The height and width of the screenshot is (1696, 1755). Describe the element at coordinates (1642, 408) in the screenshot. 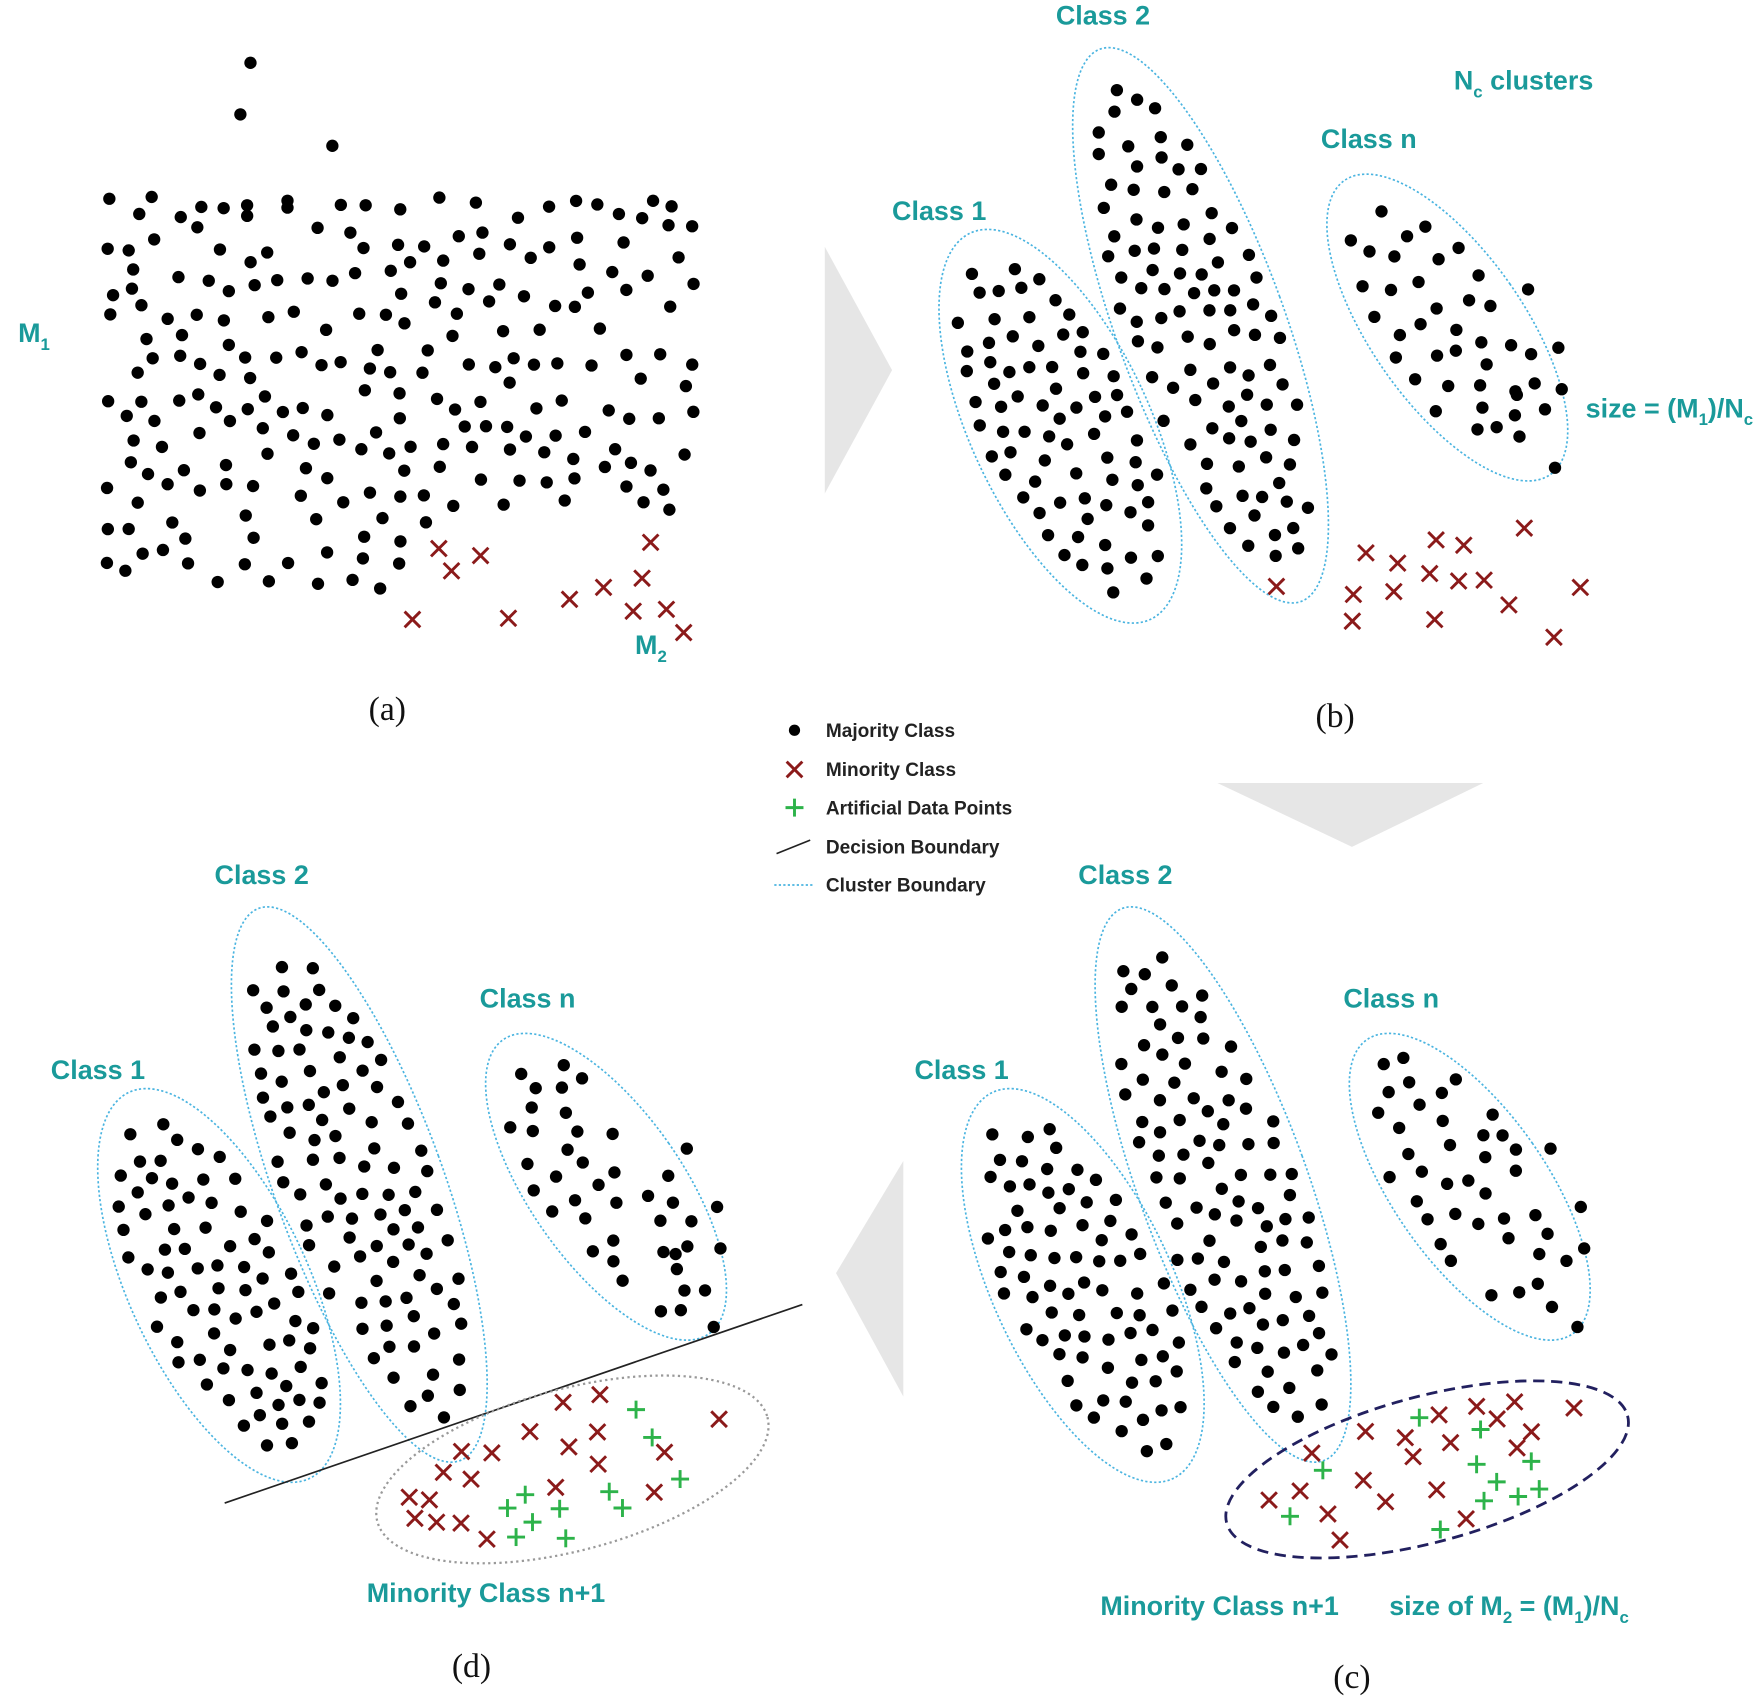

I see `text-part: size = (M` at that location.